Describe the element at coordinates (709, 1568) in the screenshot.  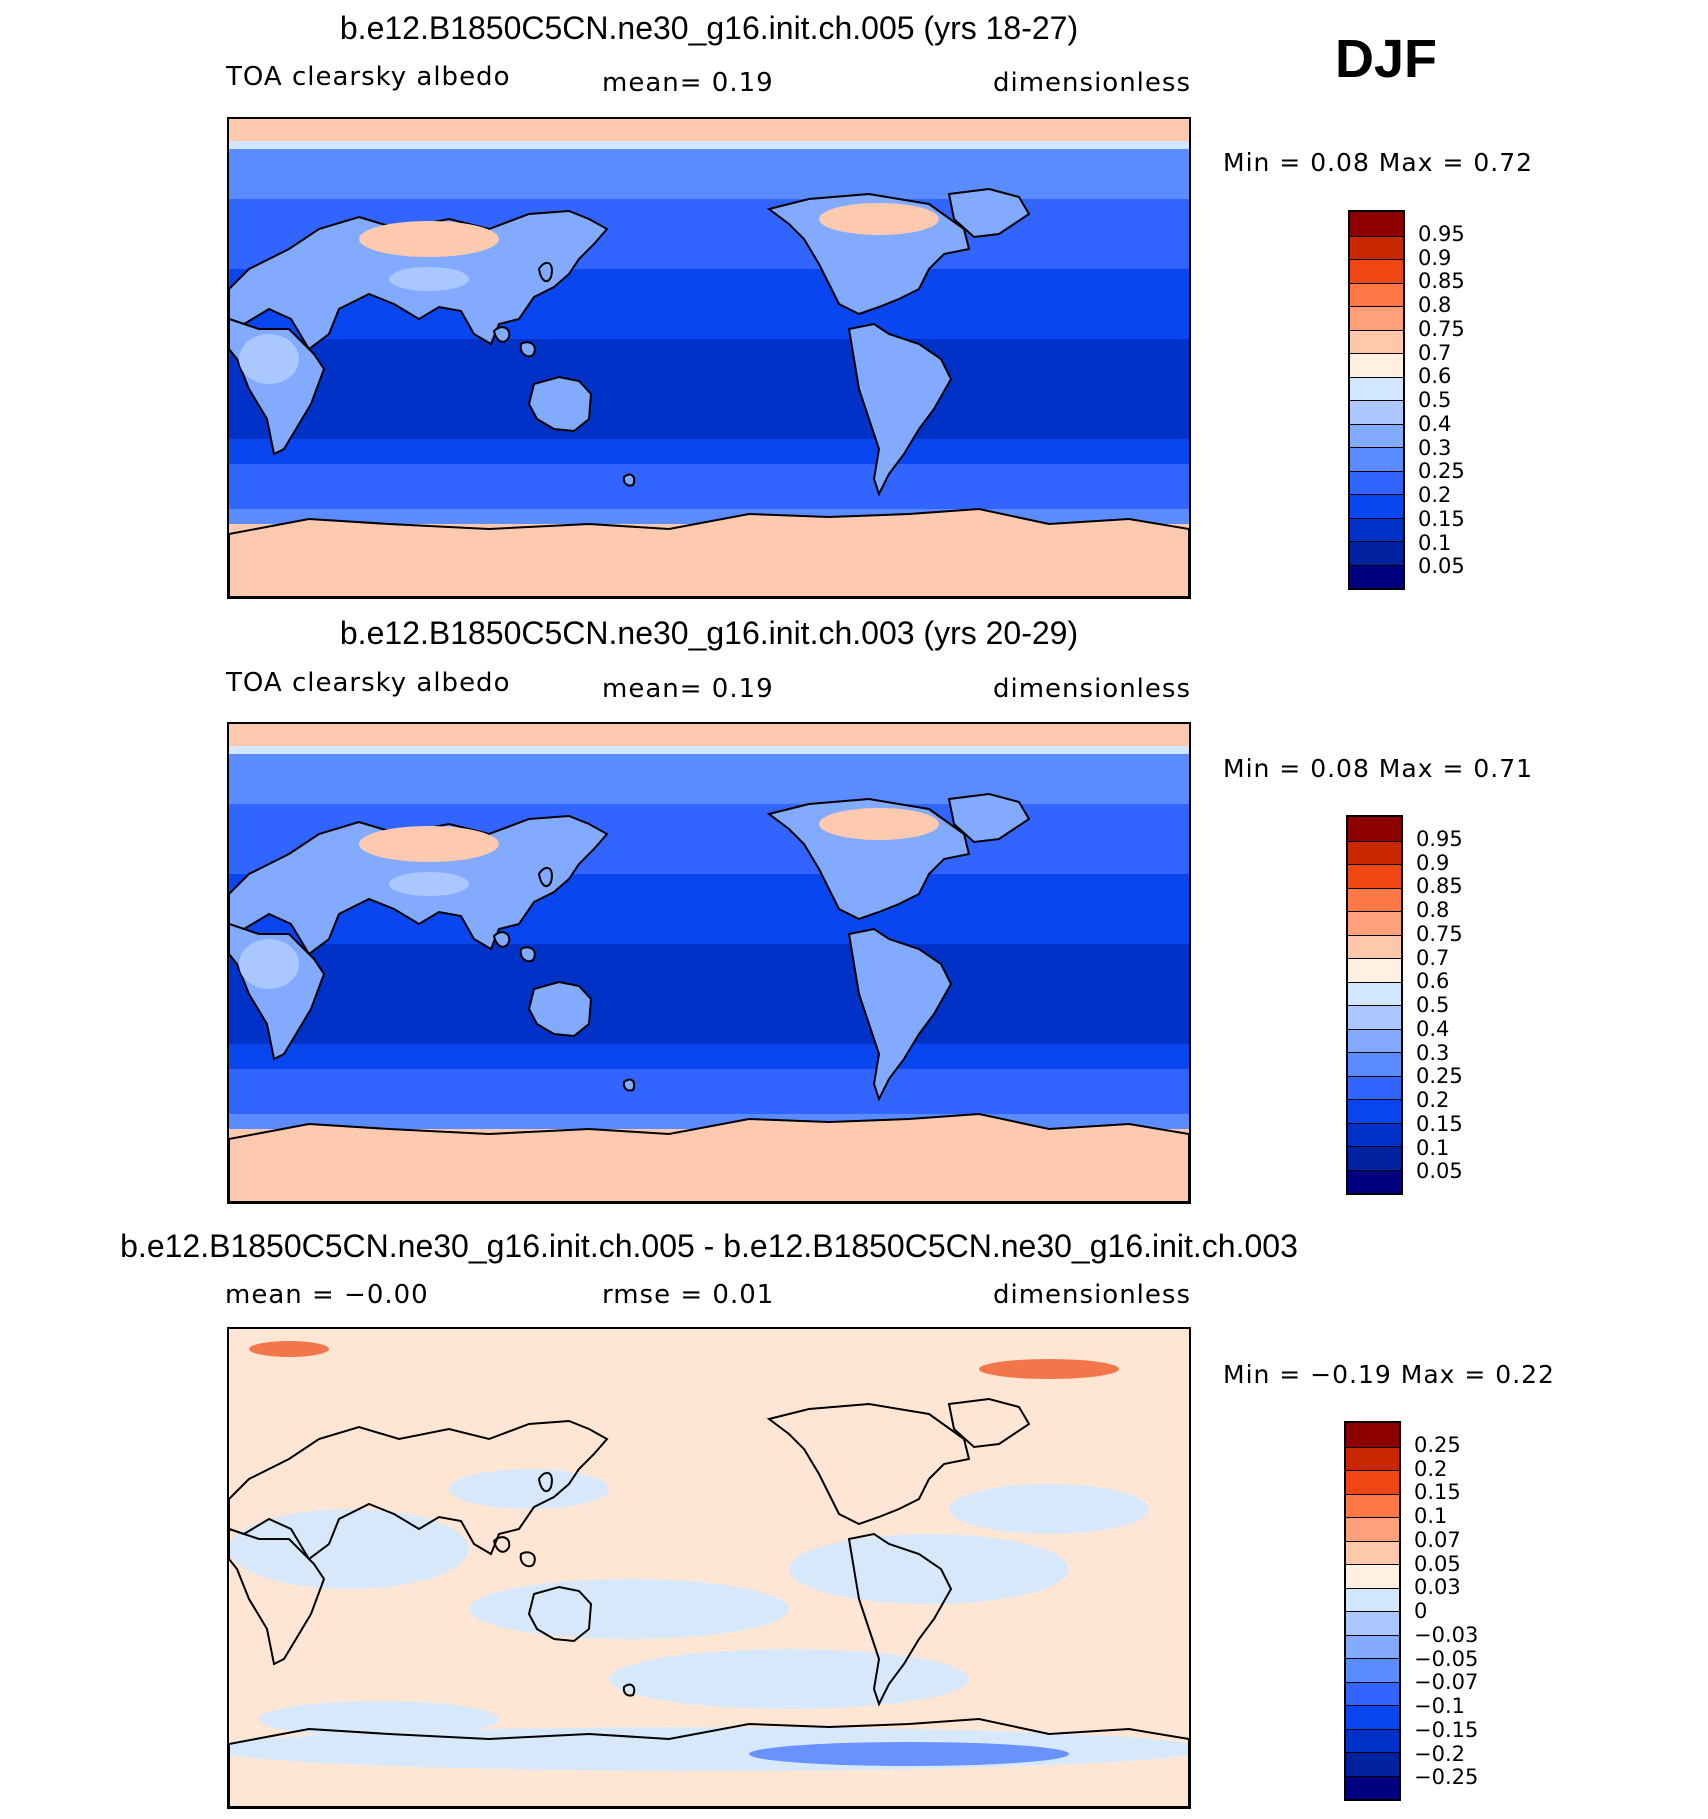
I see `panel-3-map` at that location.